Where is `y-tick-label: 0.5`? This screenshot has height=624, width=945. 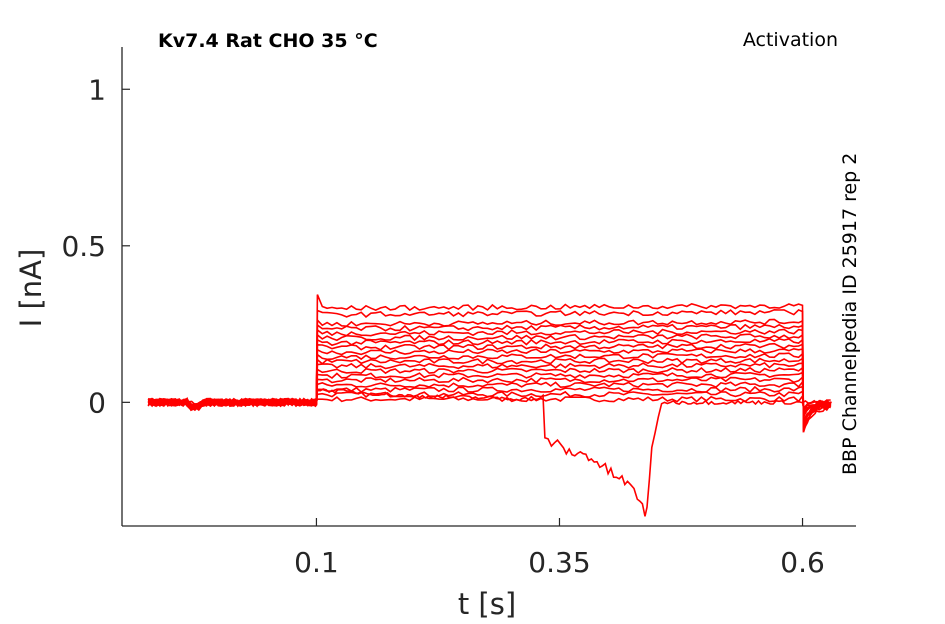
y-tick-label: 0.5 is located at coordinates (83, 246).